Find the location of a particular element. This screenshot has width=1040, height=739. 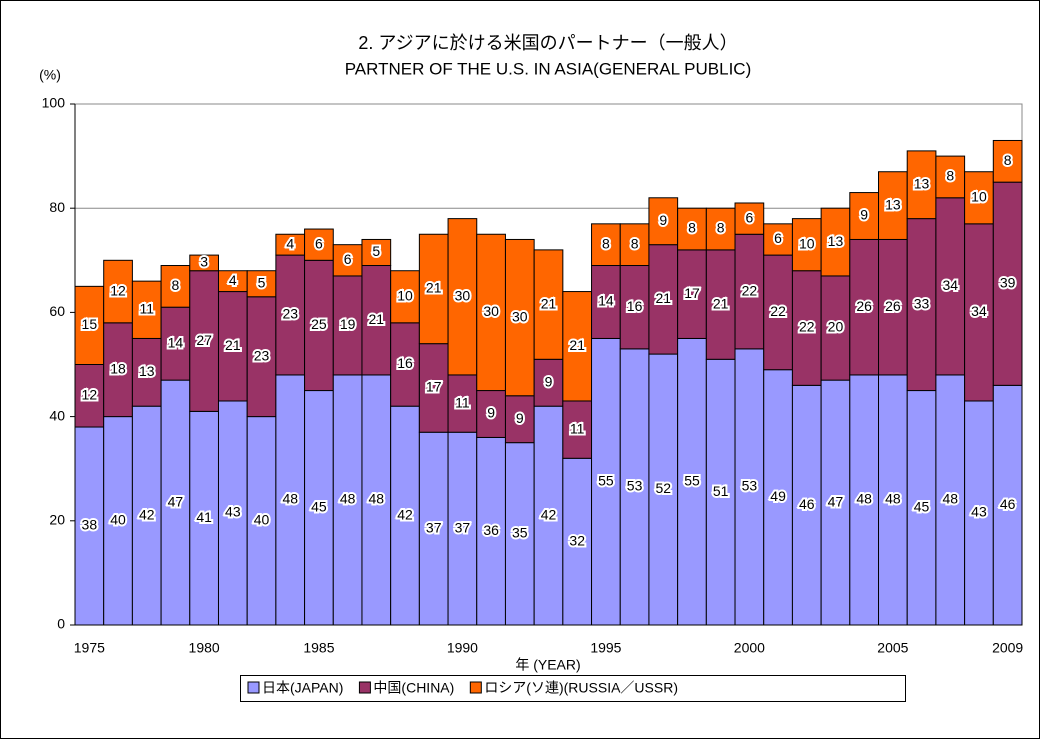

y-tick-label: 20 is located at coordinates (57, 520).